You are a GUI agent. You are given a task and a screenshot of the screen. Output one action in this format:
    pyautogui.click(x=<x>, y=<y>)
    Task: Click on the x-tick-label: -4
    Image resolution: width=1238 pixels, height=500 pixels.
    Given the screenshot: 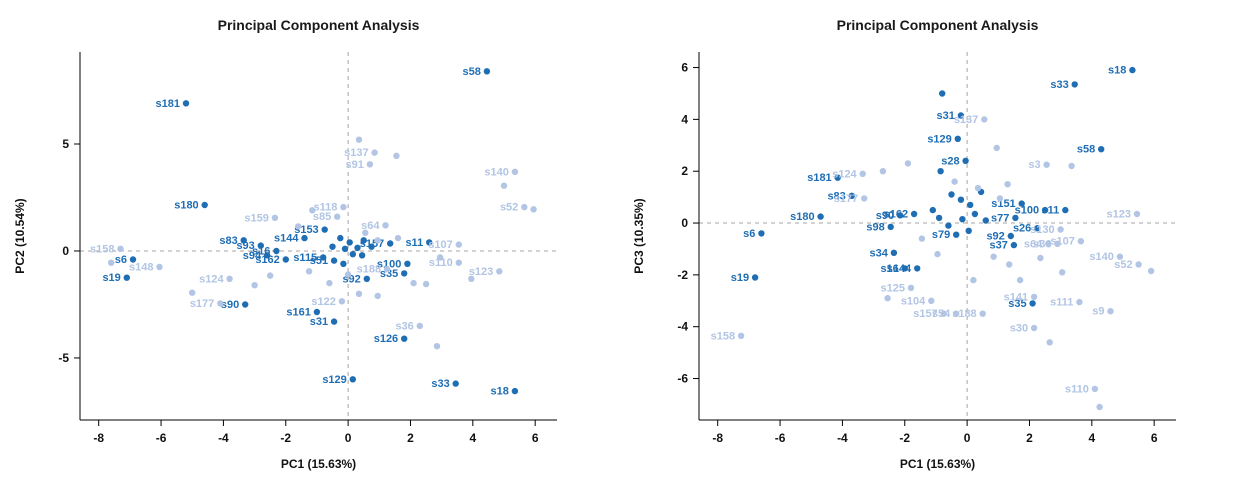 What is the action you would take?
    pyautogui.click(x=223, y=438)
    